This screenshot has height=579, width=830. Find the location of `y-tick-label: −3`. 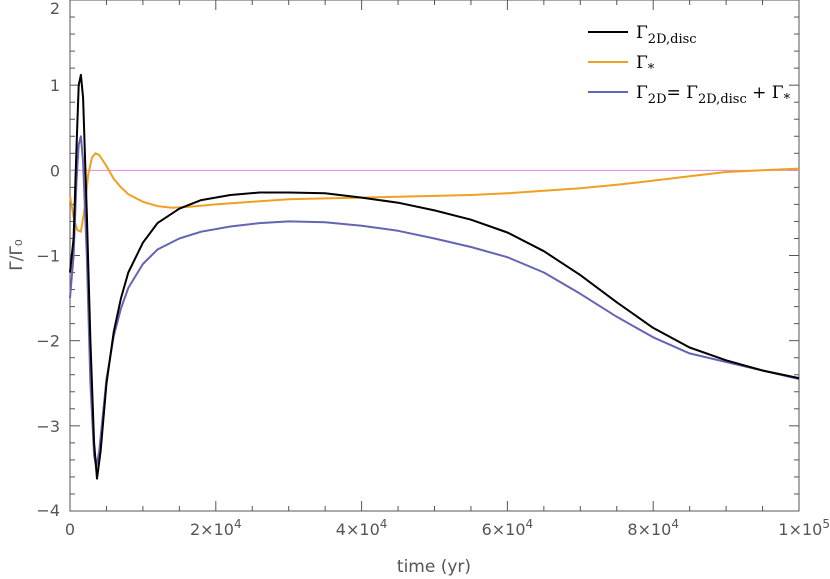

y-tick-label: −3 is located at coordinates (48, 426).